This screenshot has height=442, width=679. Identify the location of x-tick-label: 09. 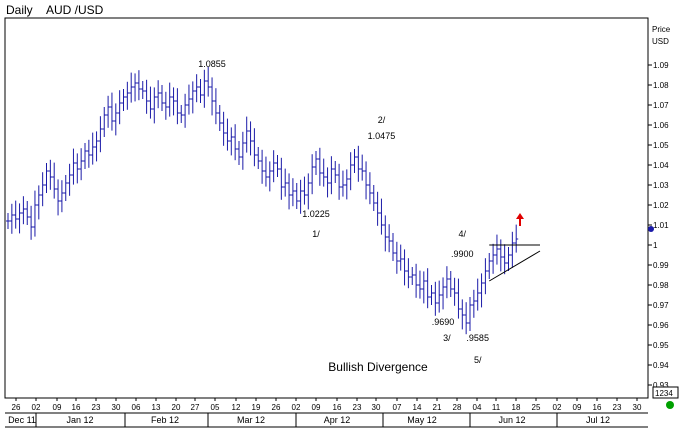
(57, 407).